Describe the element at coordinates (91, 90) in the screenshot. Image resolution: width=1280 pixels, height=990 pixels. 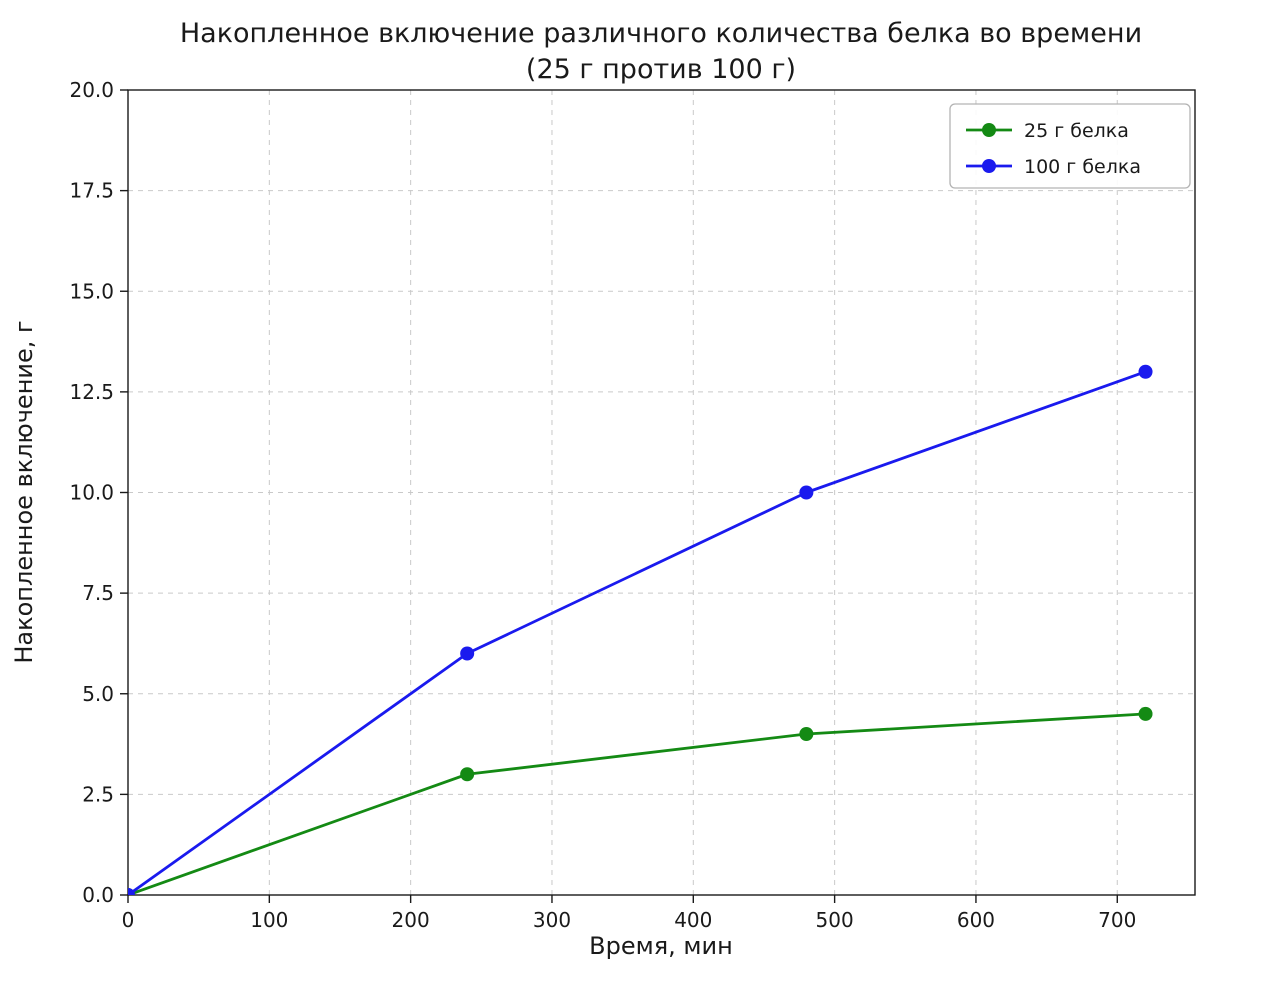
I see `y-tick-label: 20.0` at that location.